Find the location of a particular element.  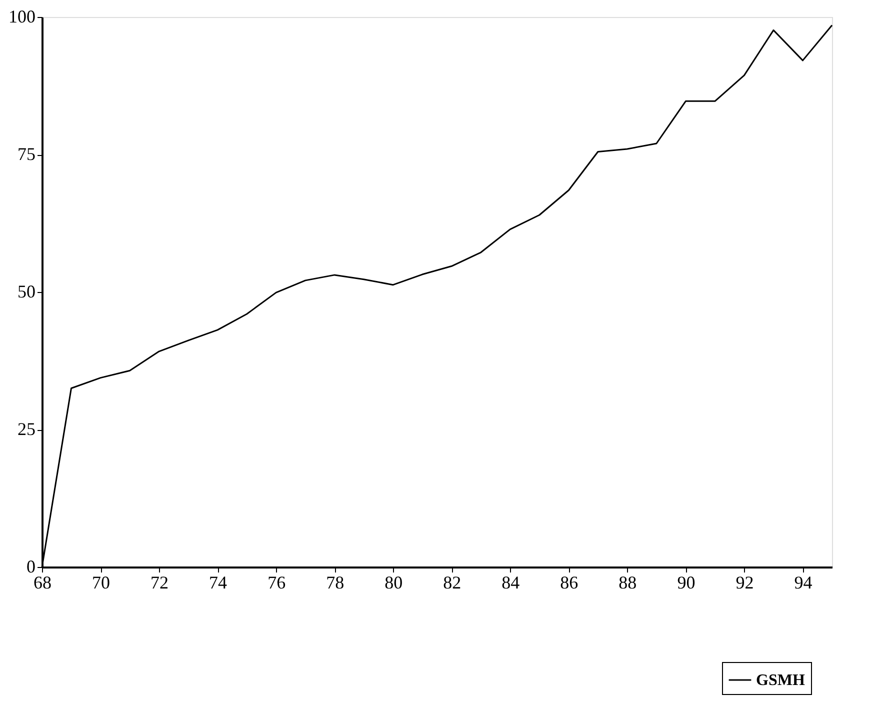

x-tick-label: 90 is located at coordinates (686, 582).